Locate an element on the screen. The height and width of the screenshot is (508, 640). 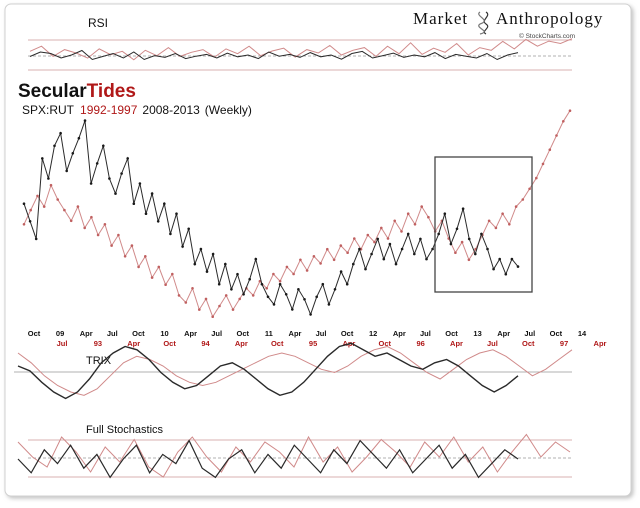
stoch-red-line is located at coordinates (294, 455).